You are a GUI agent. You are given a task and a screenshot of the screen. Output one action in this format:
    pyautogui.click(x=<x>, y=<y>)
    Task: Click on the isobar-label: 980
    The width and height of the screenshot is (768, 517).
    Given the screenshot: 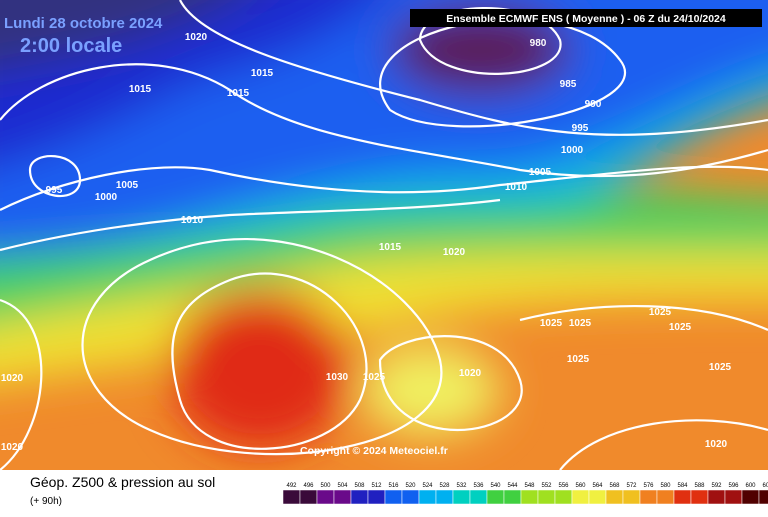 What is the action you would take?
    pyautogui.click(x=538, y=43)
    